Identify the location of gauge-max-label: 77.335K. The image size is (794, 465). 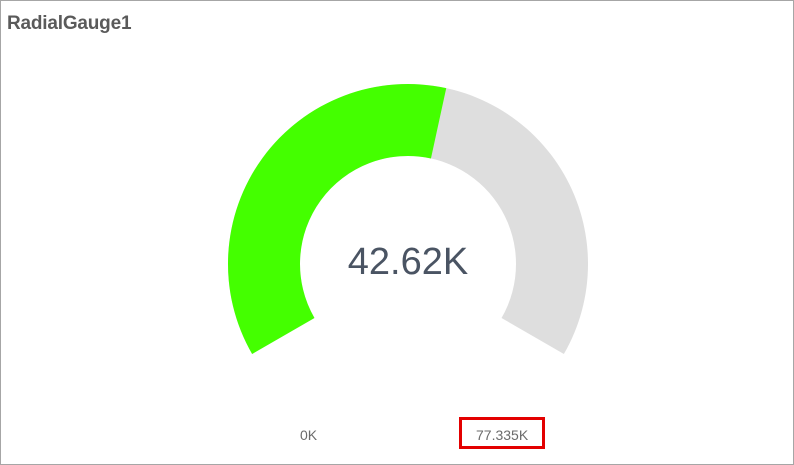
(502, 435).